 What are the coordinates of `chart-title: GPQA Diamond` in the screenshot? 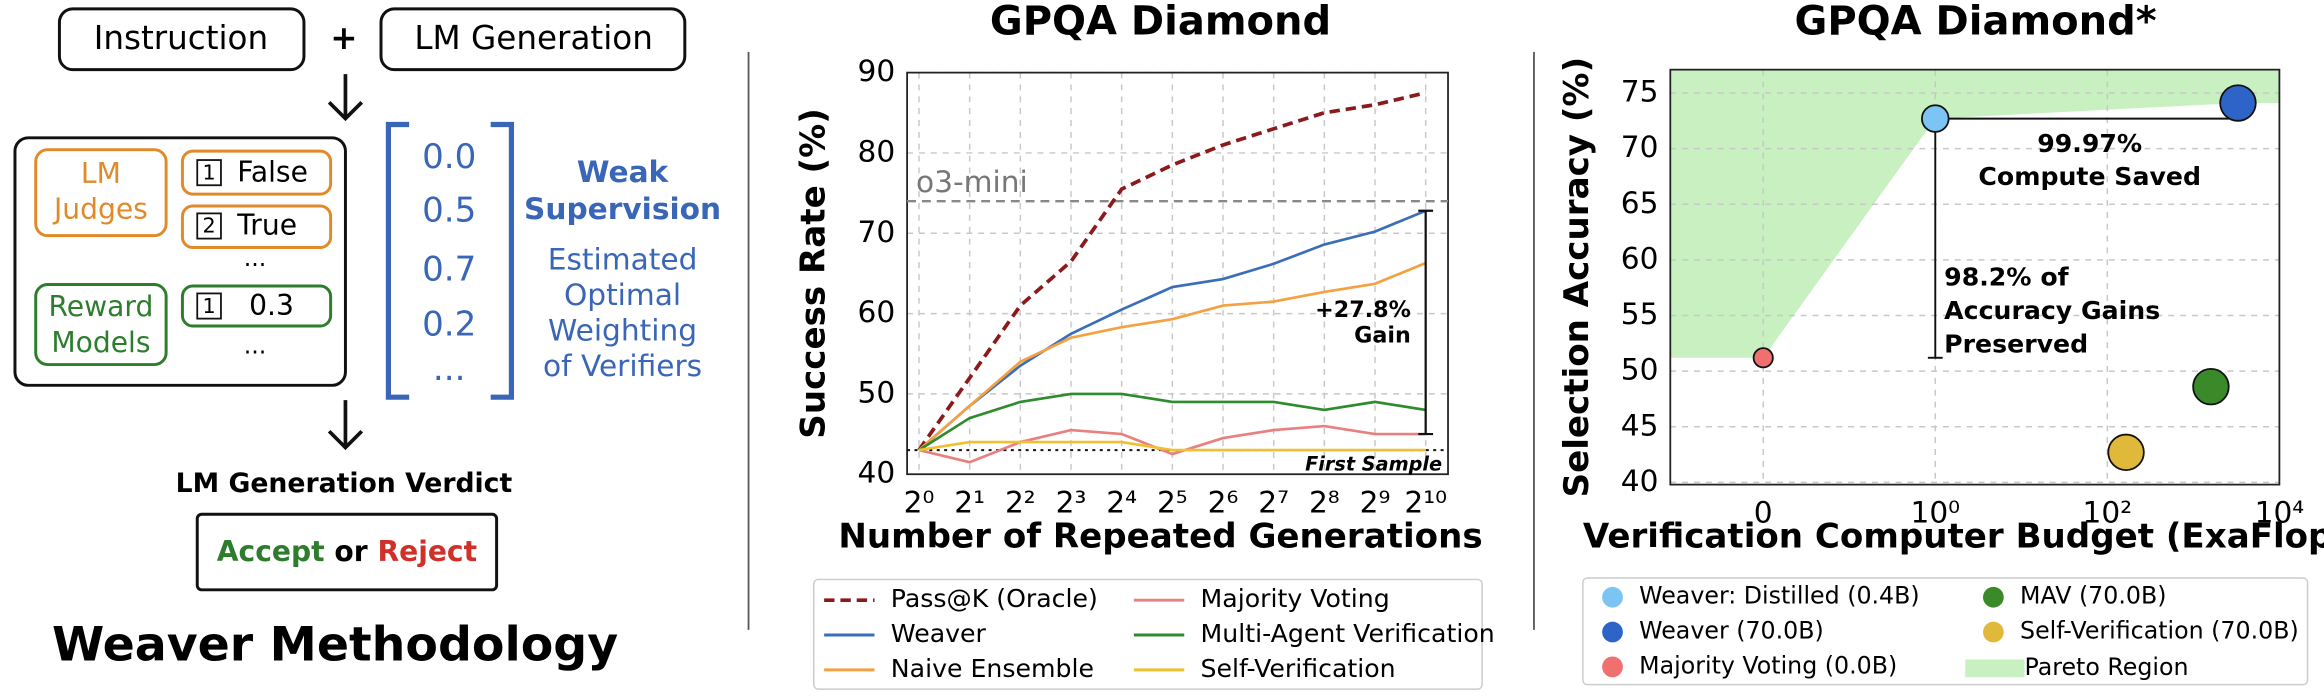 It's located at (1160, 22).